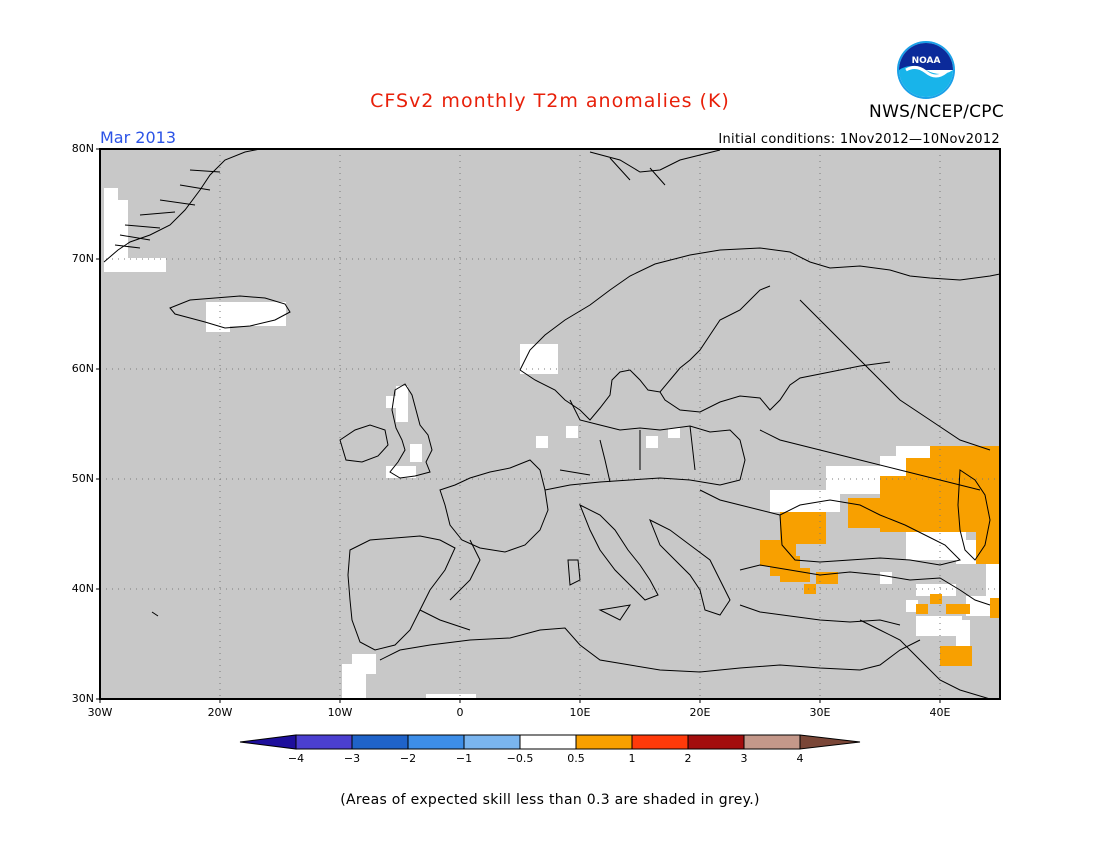 The width and height of the screenshot is (1100, 850). I want to click on colorbar, so click(550, 742).